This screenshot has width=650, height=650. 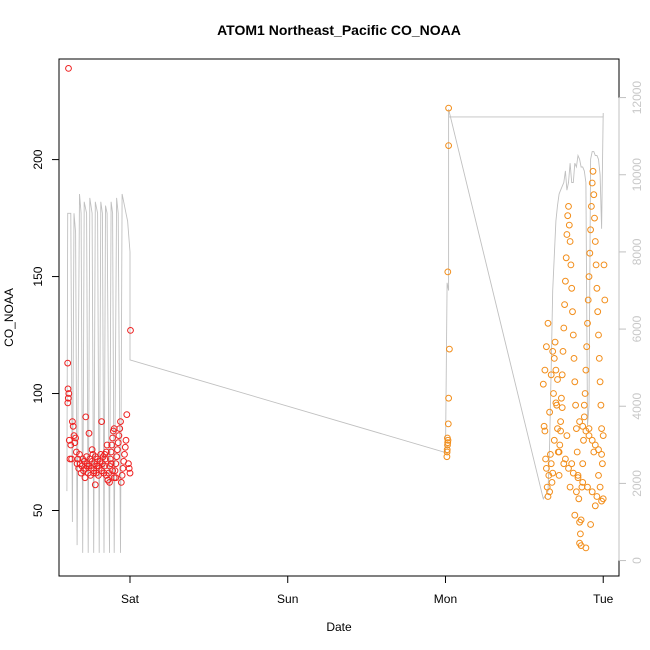 What do you see at coordinates (9, 317) in the screenshot?
I see `y-axis-label: CO_NOAA` at bounding box center [9, 317].